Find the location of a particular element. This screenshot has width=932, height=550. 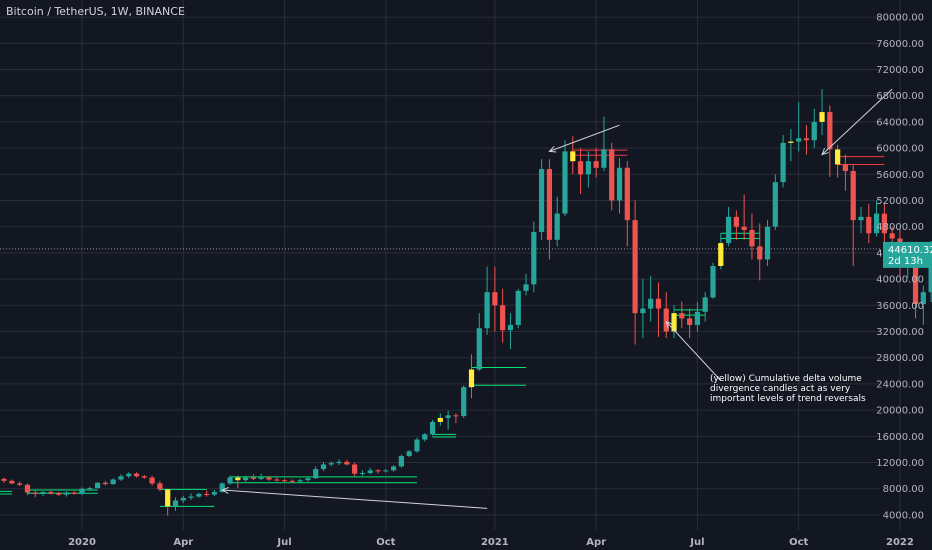

y-tick-label: 32000.00 is located at coordinates (900, 332).